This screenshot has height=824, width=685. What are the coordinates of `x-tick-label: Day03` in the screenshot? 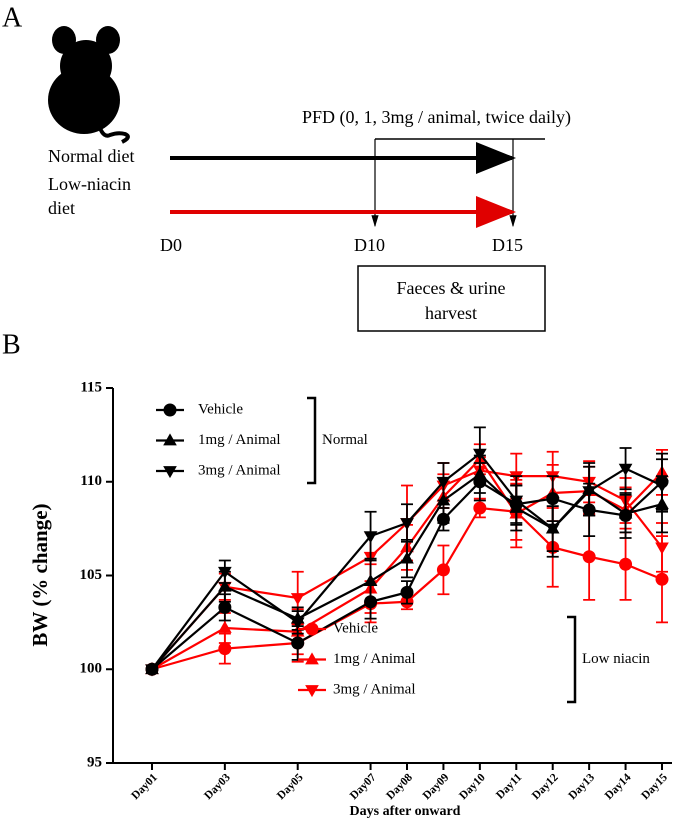 It's located at (217, 786).